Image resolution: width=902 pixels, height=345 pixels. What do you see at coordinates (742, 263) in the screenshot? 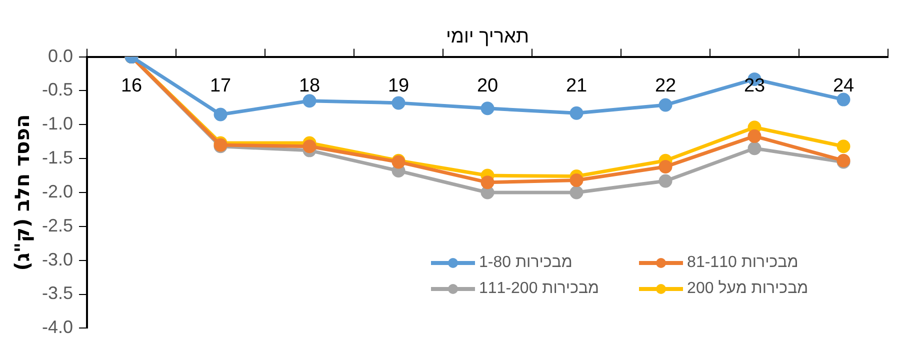
I see `legend-label: מבכירות 81-110` at bounding box center [742, 263].